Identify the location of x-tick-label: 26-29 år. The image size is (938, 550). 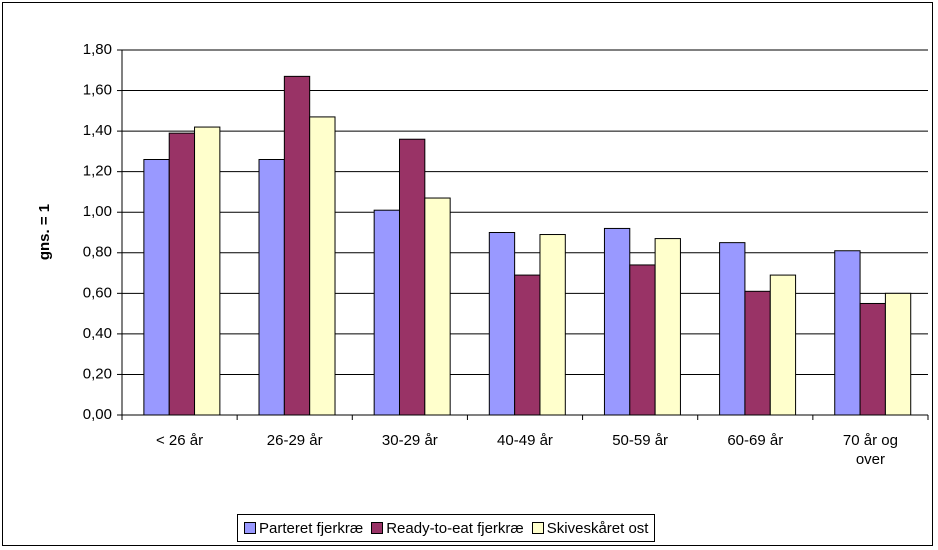
(294, 440).